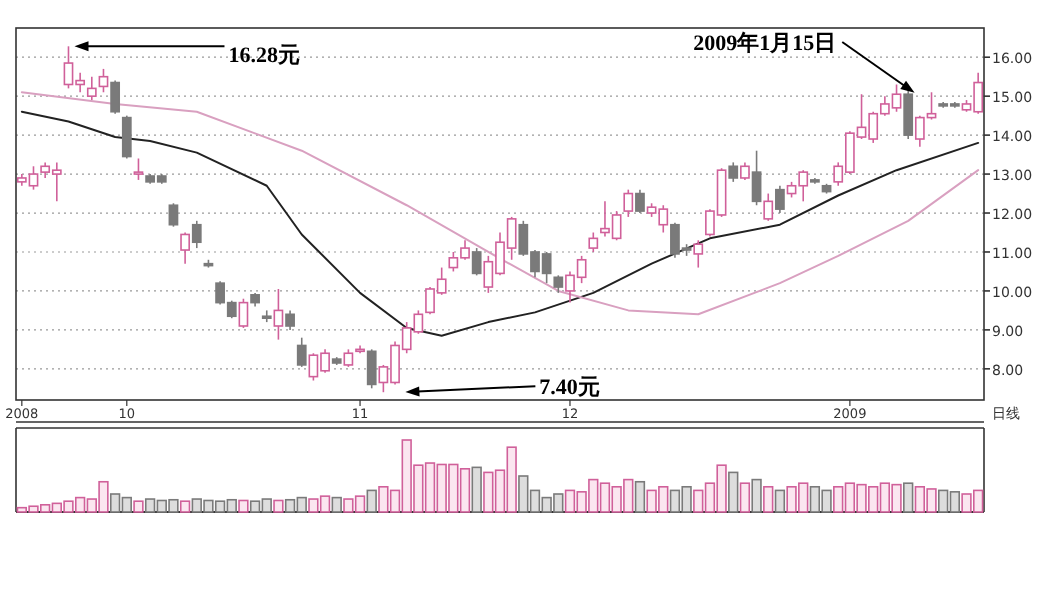  Describe the element at coordinates (765, 43) in the screenshot. I see `annotation: 2009年1月15日` at that location.